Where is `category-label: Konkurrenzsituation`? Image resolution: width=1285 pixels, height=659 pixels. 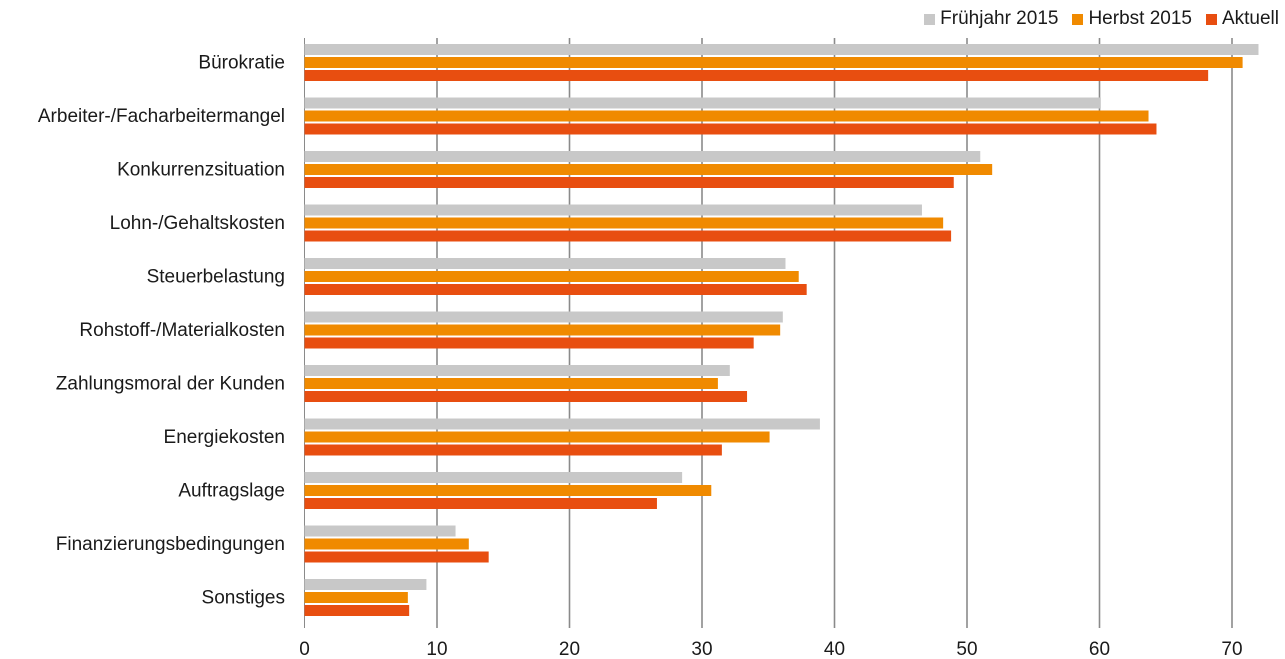 category-label: Konkurrenzsituation is located at coordinates (201, 170).